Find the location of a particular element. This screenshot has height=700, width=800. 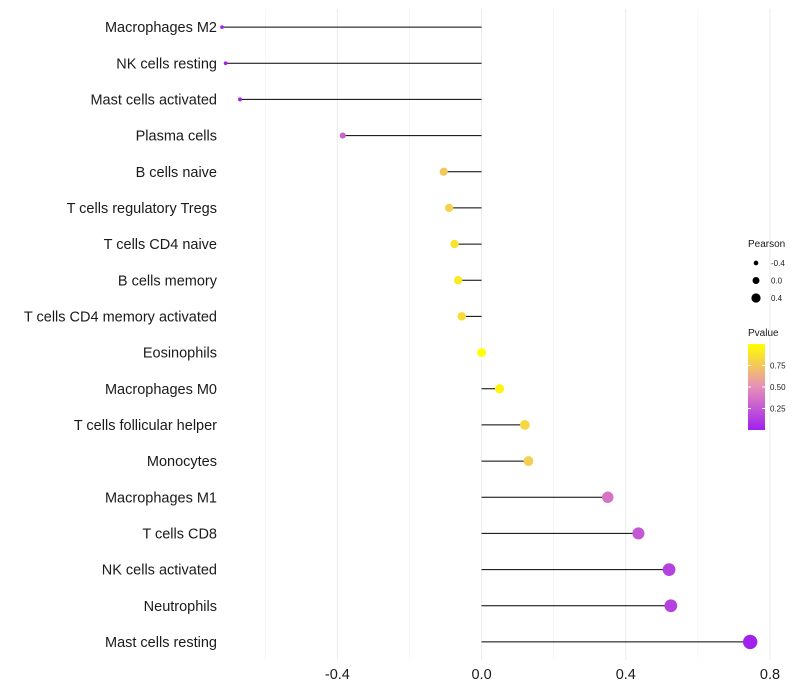

category-label: T cells CD8 is located at coordinates (179, 534).